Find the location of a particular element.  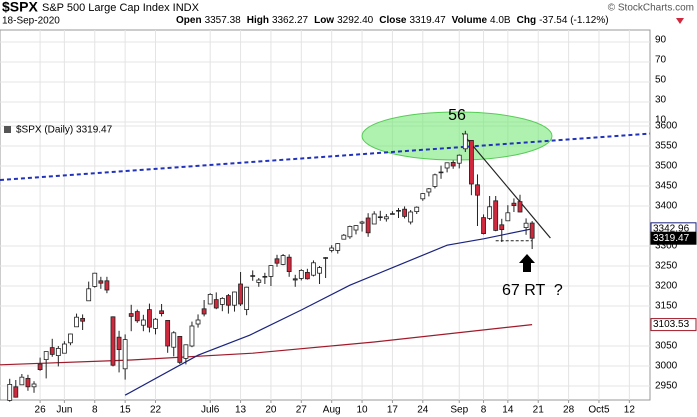

arrow is located at coordinates (527, 263).